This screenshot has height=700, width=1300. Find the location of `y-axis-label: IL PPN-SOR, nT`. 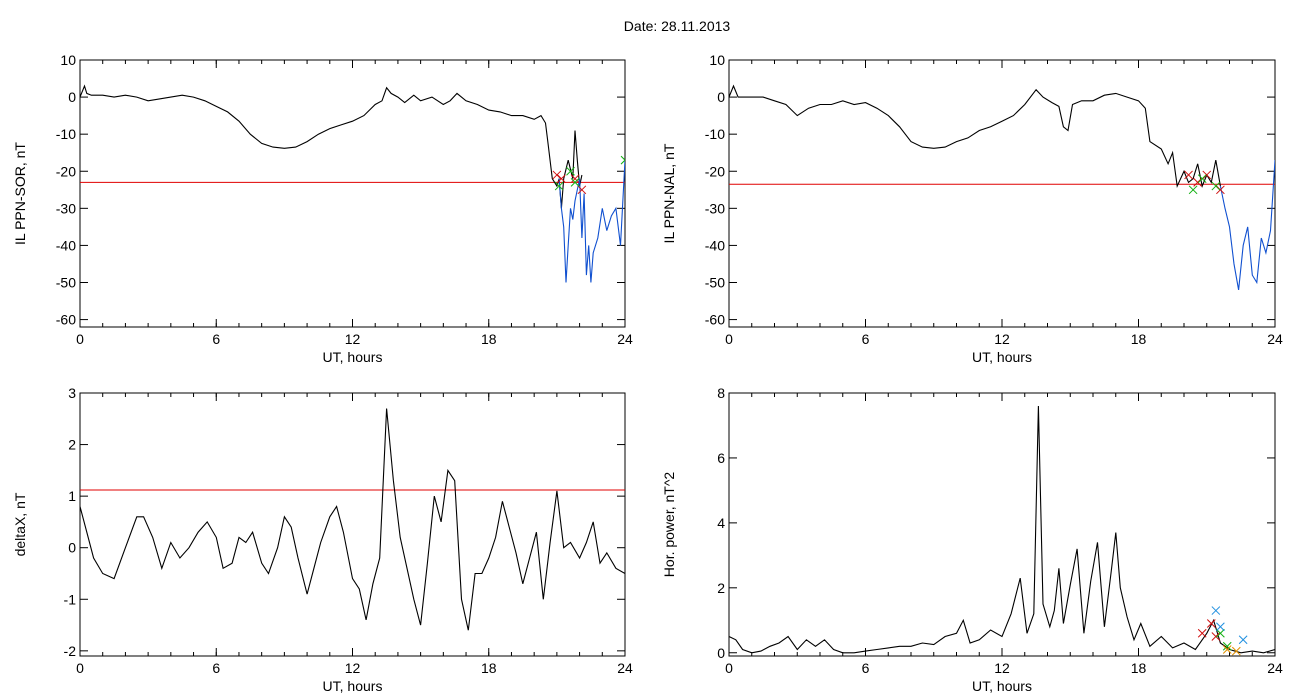

y-axis-label: IL PPN-SOR, nT is located at coordinates (20, 193).